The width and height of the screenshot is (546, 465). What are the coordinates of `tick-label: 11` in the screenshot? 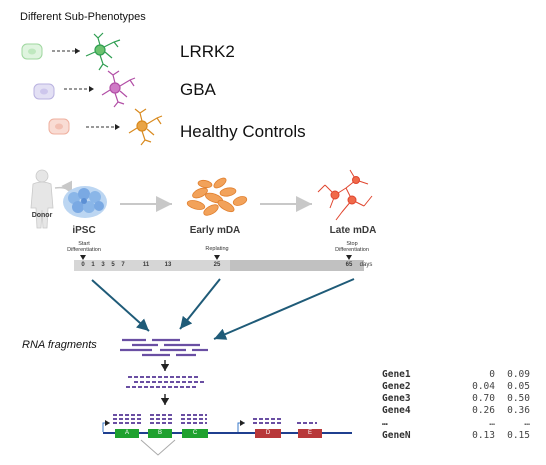 It's located at (146, 265).